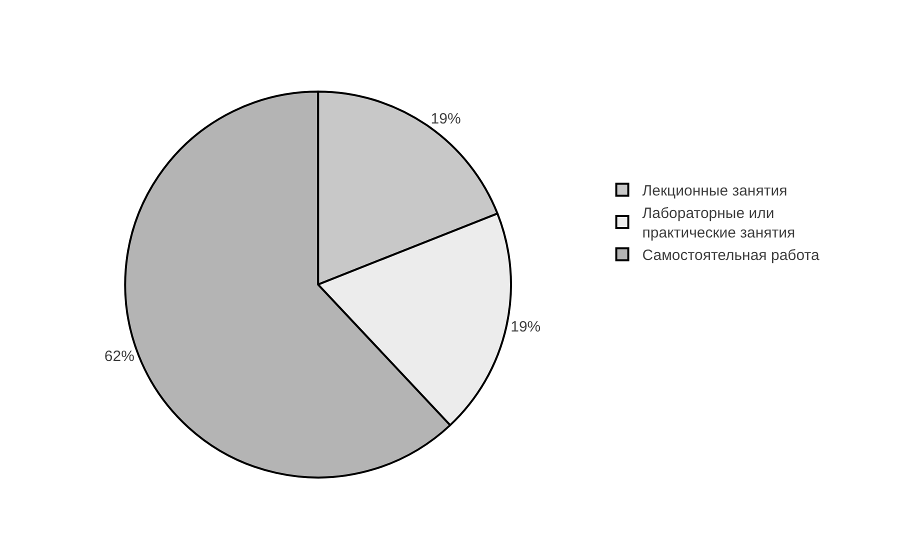 This screenshot has height=550, width=904. Describe the element at coordinates (731, 255) in the screenshot. I see `legend-label: Самостоятельная работа` at that location.